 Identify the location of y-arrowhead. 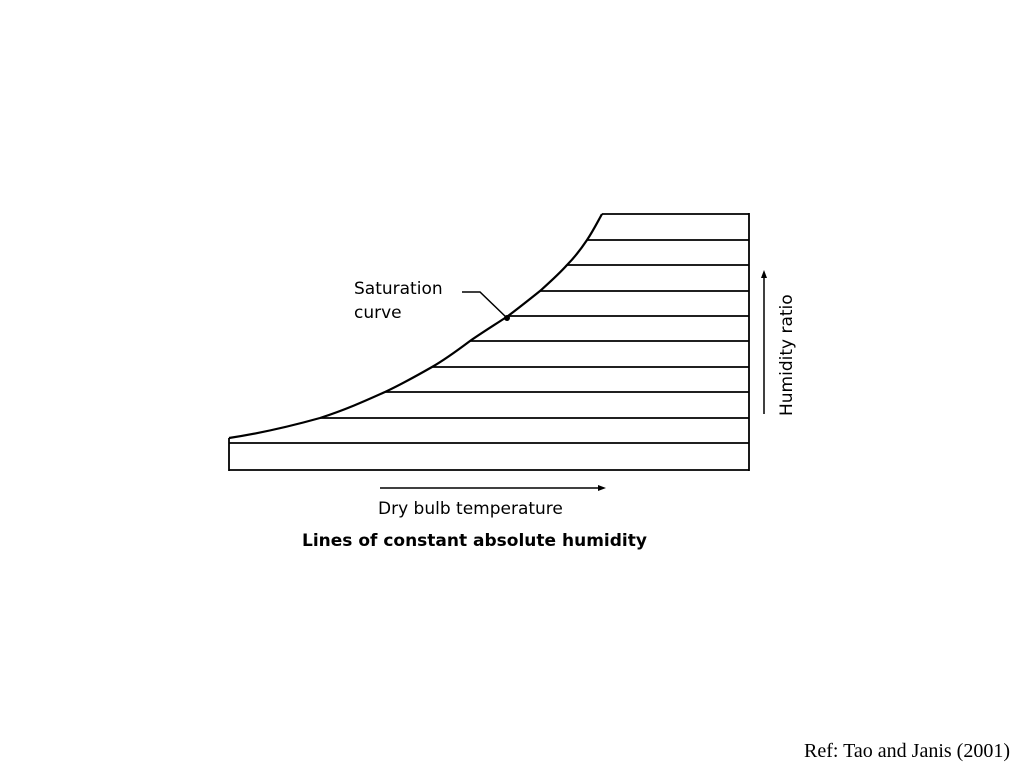
(764, 274).